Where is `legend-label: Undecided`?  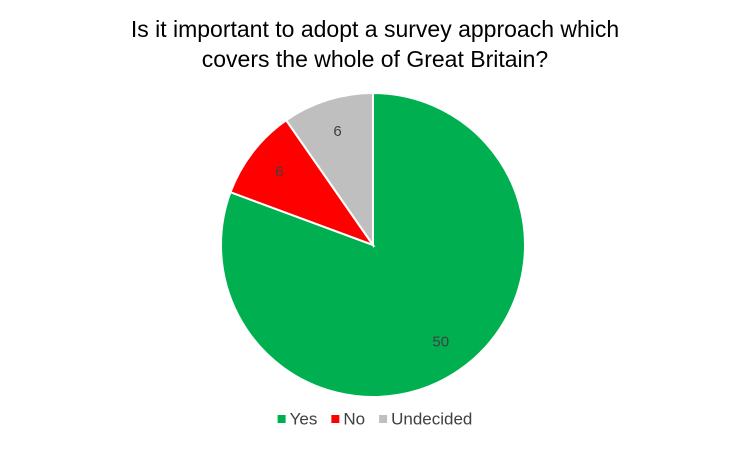 legend-label: Undecided is located at coordinates (431, 418).